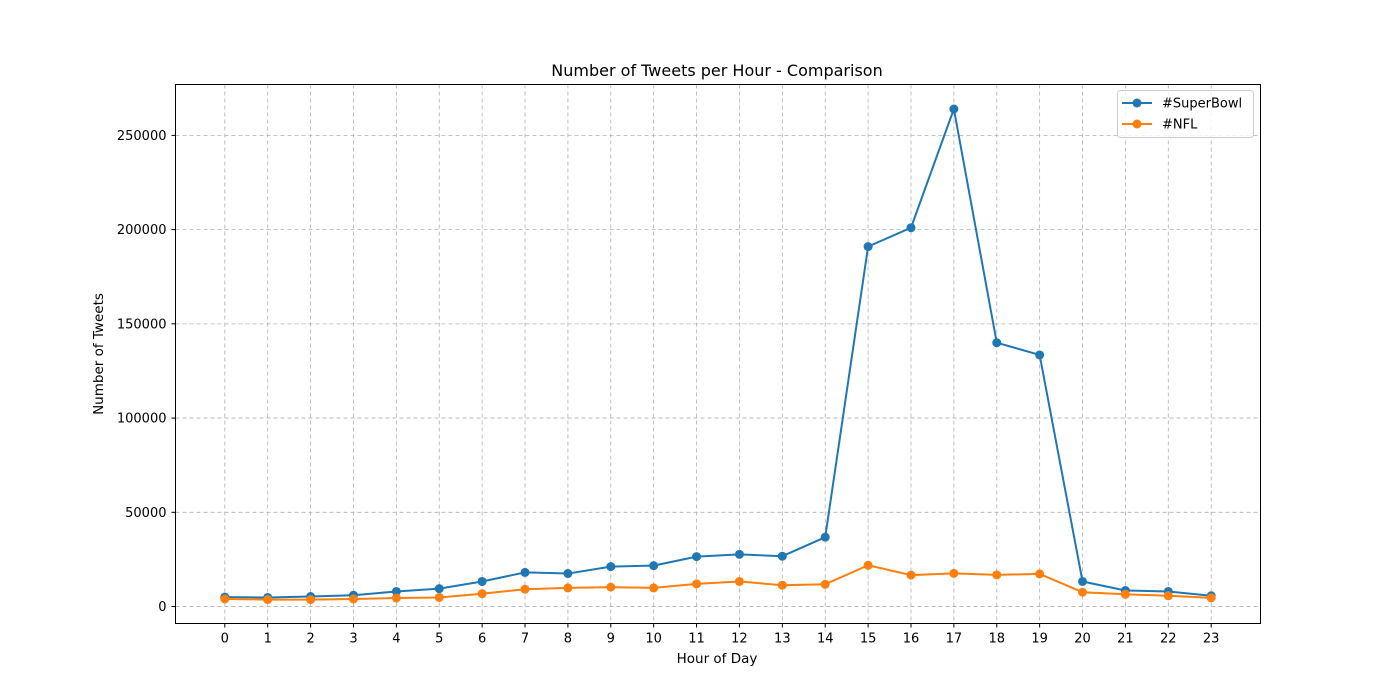 The height and width of the screenshot is (700, 1400). I want to click on x-tick-label: 4, so click(396, 639).